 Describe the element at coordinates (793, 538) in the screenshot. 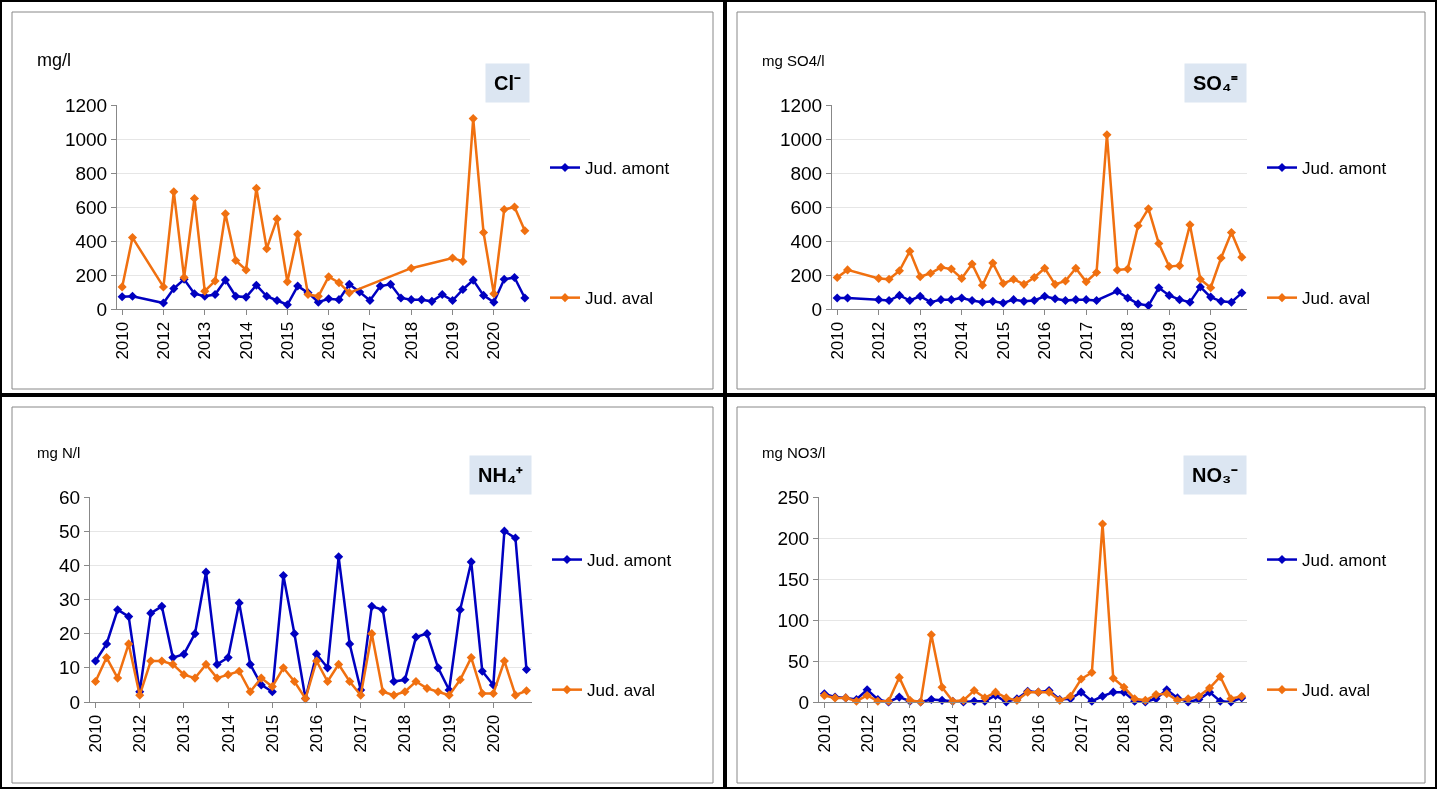

I see `y-tick-label: 200` at that location.